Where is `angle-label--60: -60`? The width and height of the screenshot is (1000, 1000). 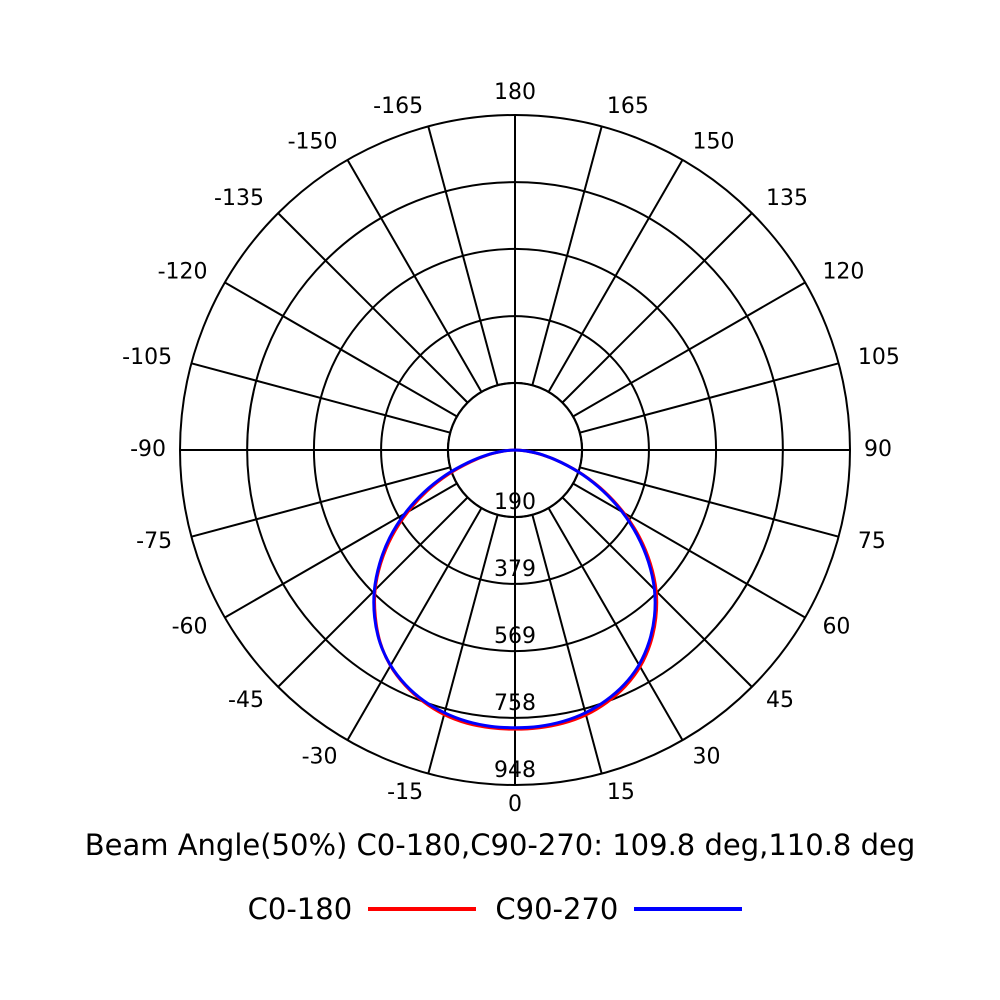
angle-label--60: -60 is located at coordinates (190, 627).